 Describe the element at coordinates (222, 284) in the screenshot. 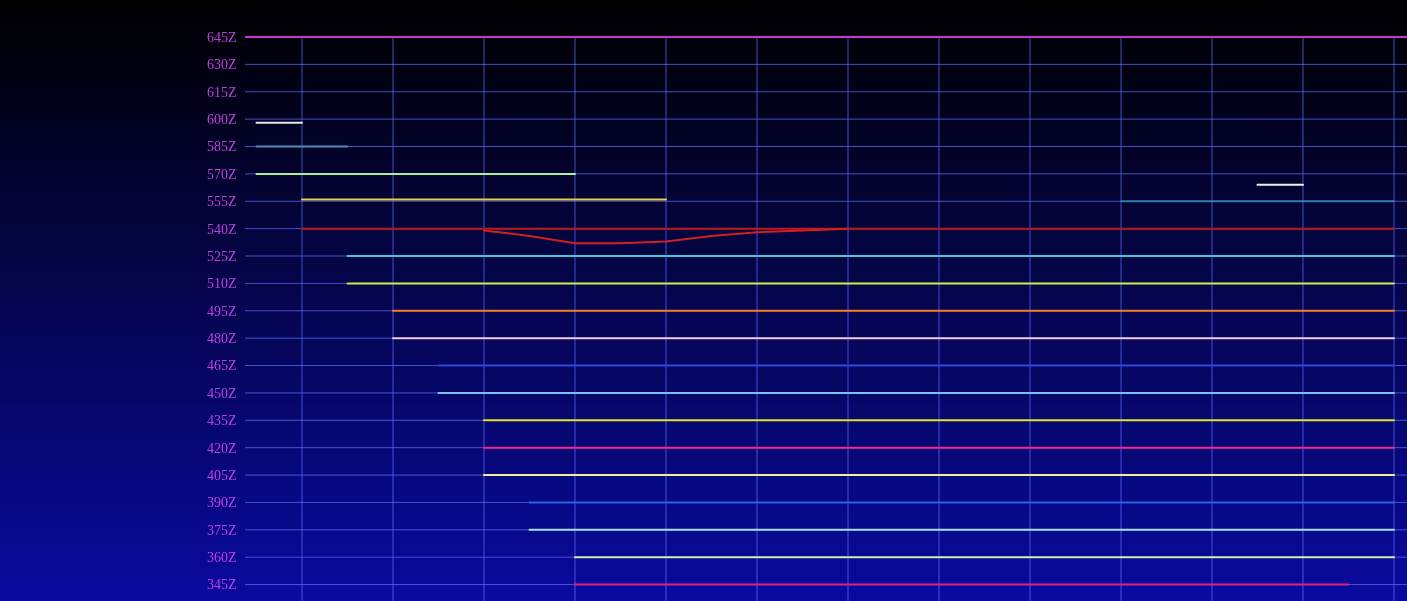

I see `y-tick-label: 510Z` at that location.